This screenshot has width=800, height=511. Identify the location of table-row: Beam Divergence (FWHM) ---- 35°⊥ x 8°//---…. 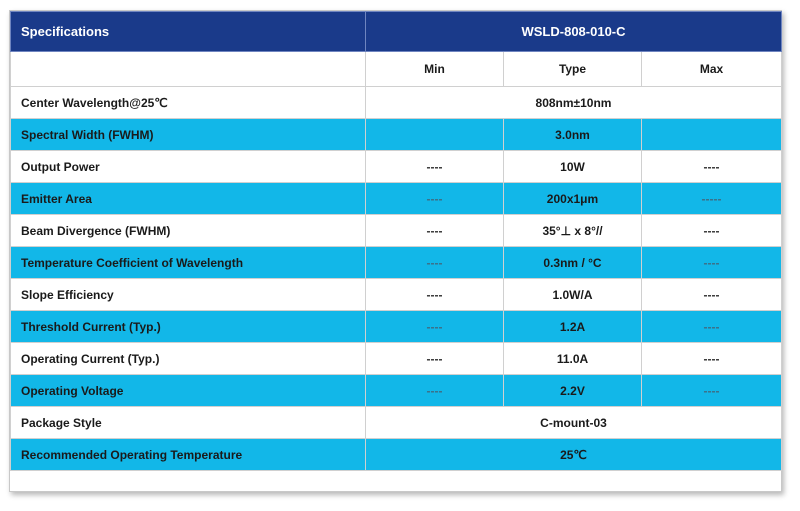
(396, 230).